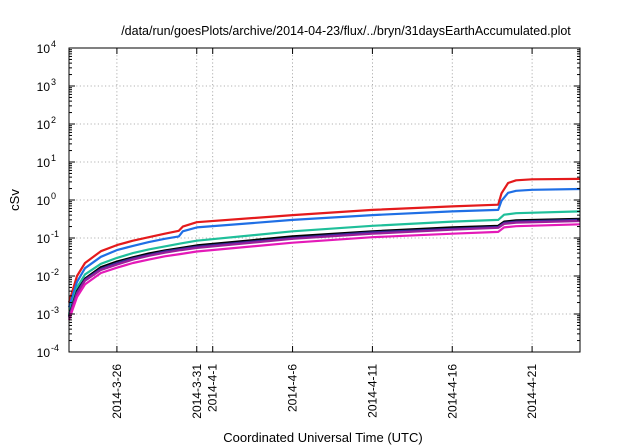 Image resolution: width=640 pixels, height=448 pixels. I want to click on y-axis-label: cSv, so click(14, 200).